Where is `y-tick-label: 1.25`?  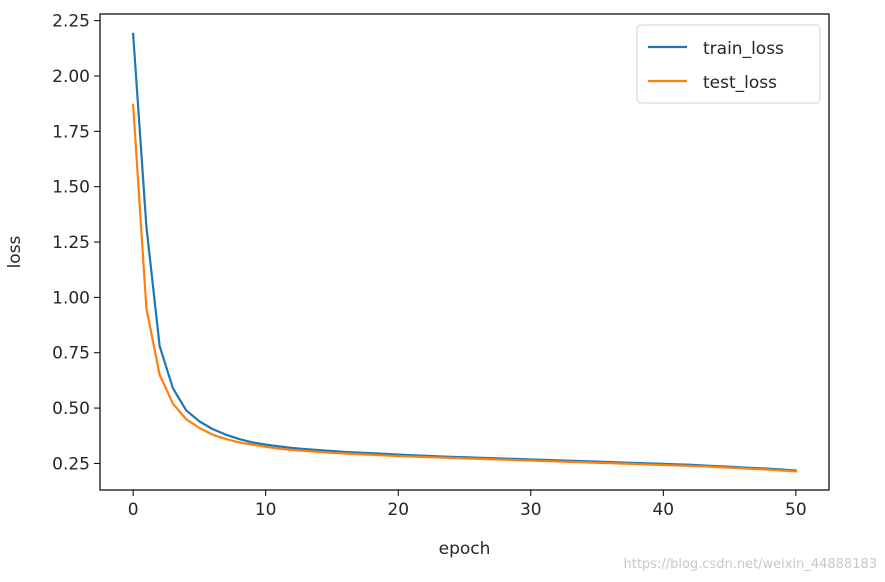 y-tick-label: 1.25 is located at coordinates (71, 243).